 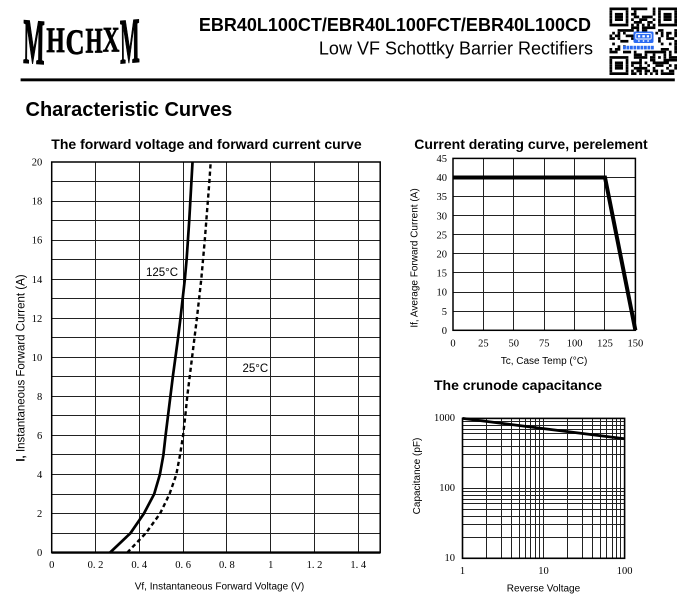 What do you see at coordinates (605, 343) in the screenshot?
I see `svg-text: 125` at bounding box center [605, 343].